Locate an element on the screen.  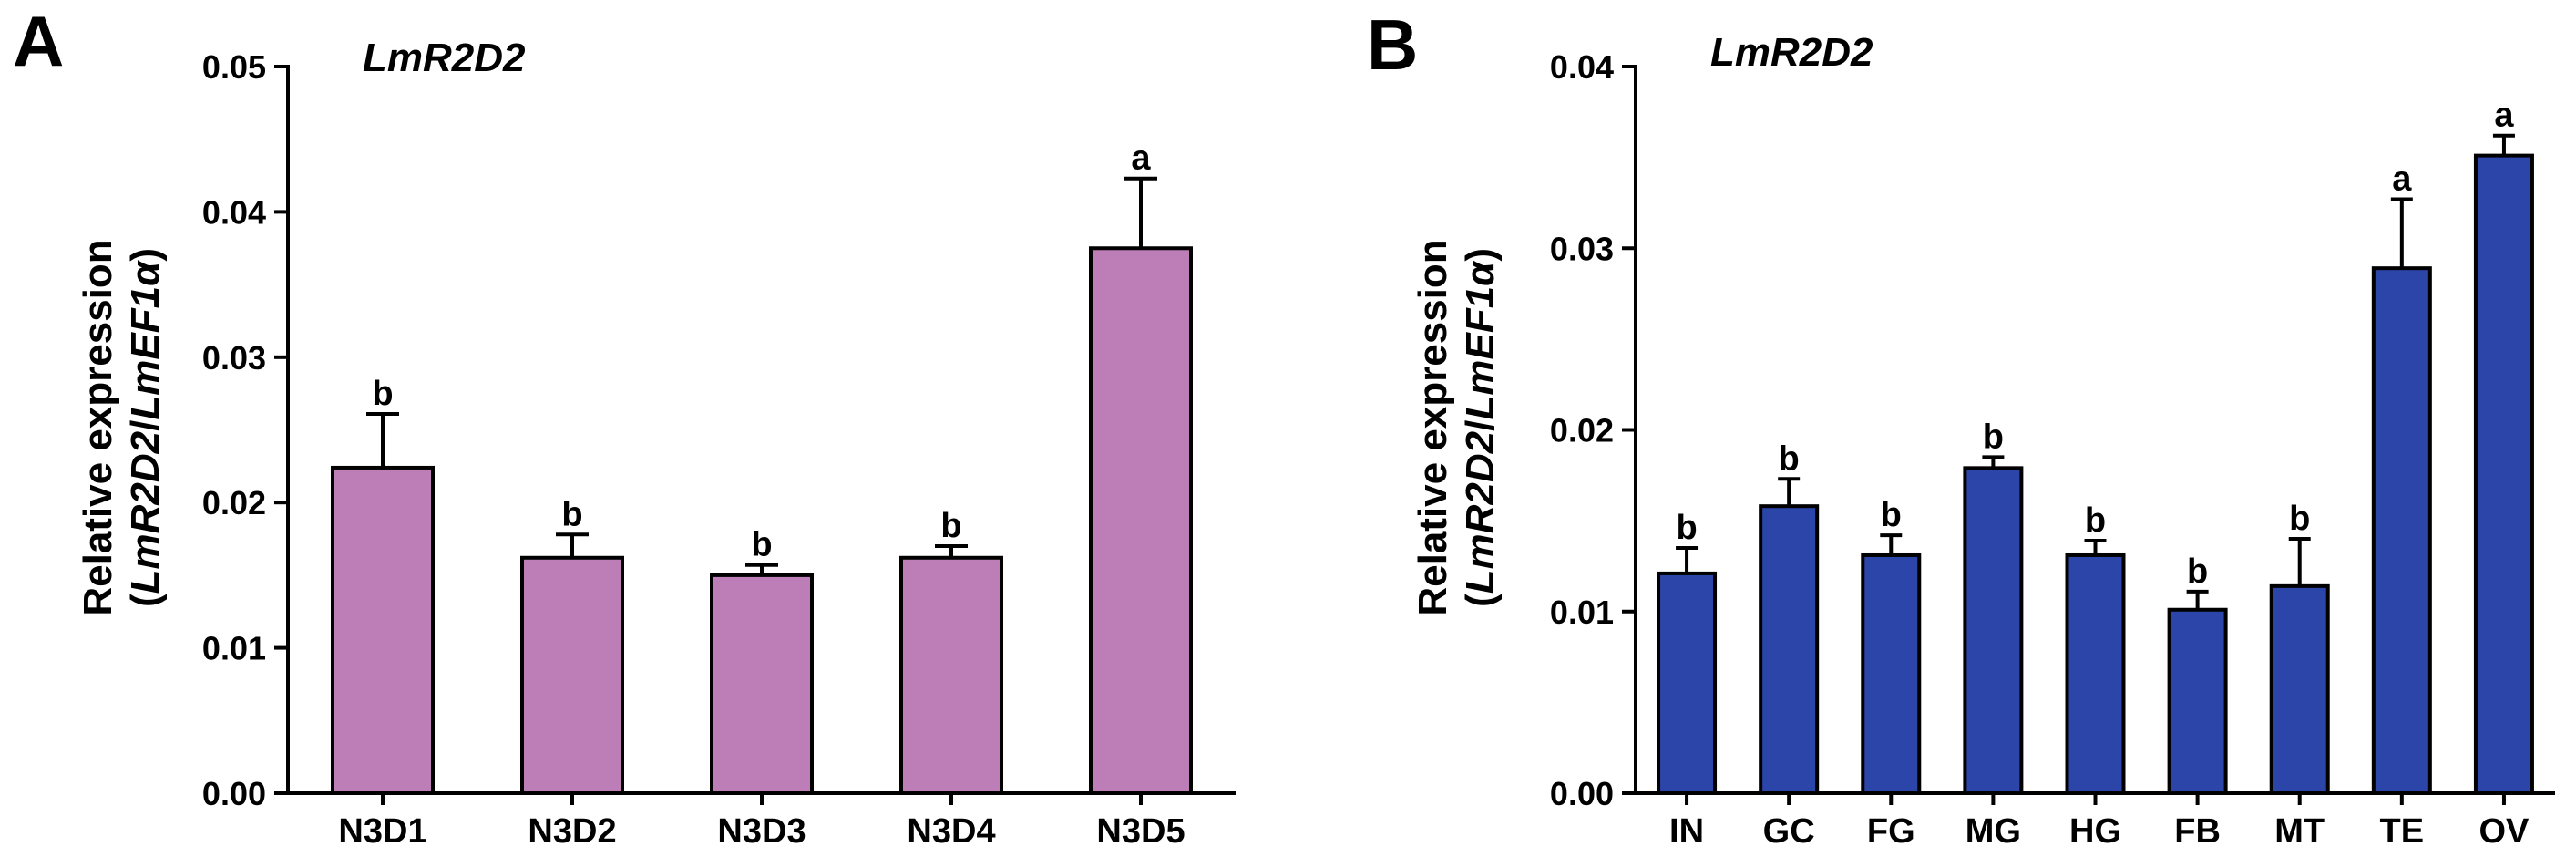
x-tick-label-HG: HG is located at coordinates (2095, 832).